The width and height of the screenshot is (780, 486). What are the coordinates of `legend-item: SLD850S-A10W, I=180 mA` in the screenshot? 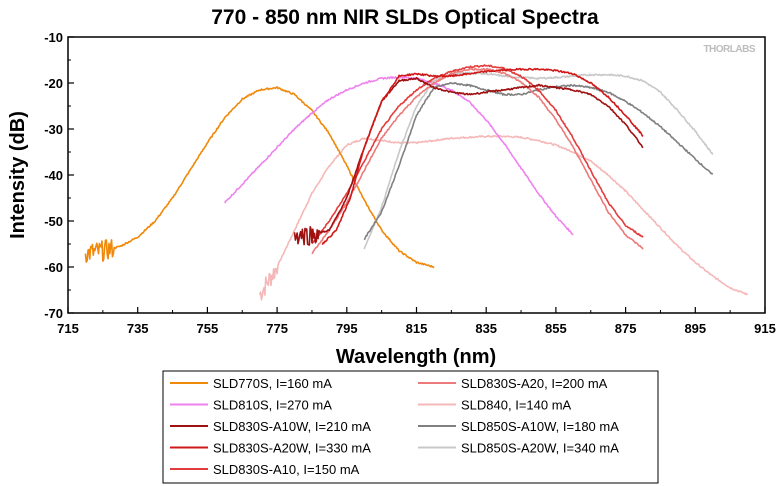 It's located at (518, 426).